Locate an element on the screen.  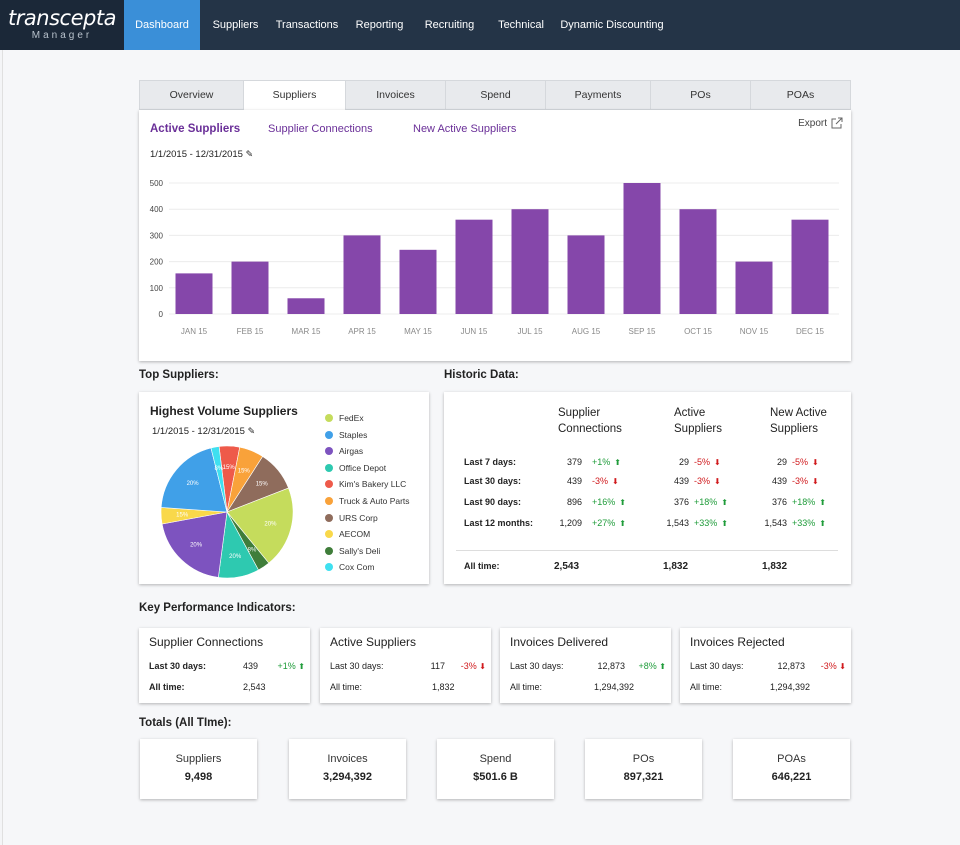
col-header-line: Suppliers is located at coordinates (794, 429).